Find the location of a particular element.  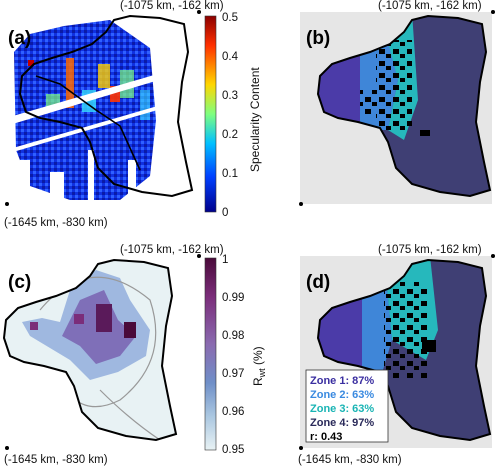

specularity-raster is located at coordinates (99, 111).